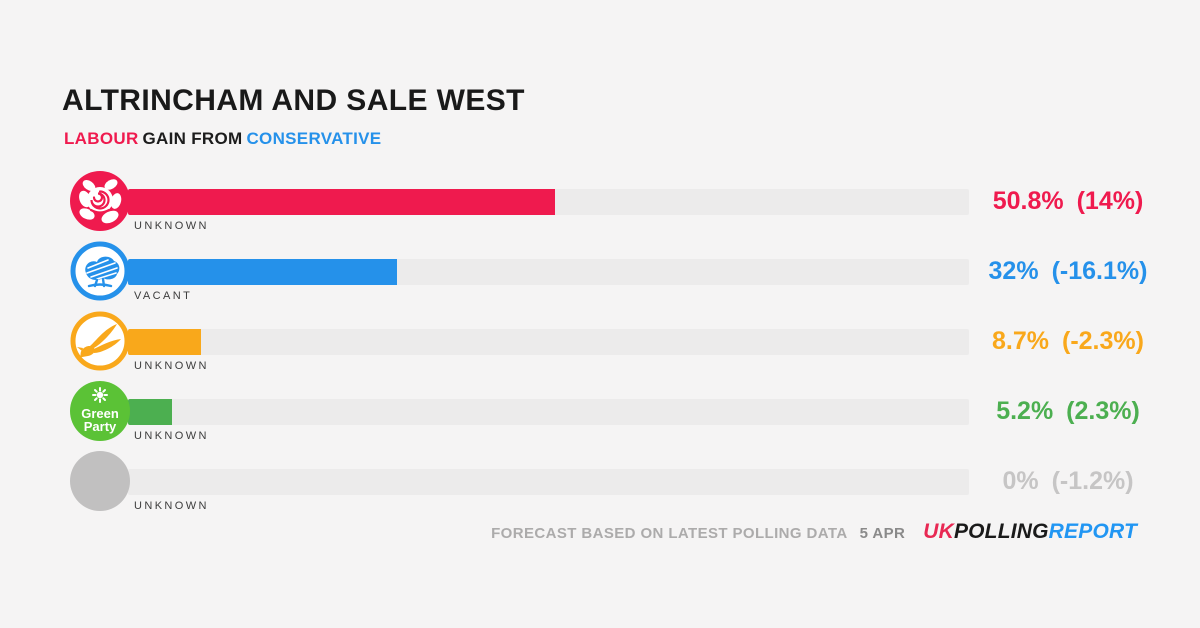 This screenshot has width=1200, height=628. I want to click on party-row-other: UNKNOWN 0% (-1.2%), so click(600, 486).